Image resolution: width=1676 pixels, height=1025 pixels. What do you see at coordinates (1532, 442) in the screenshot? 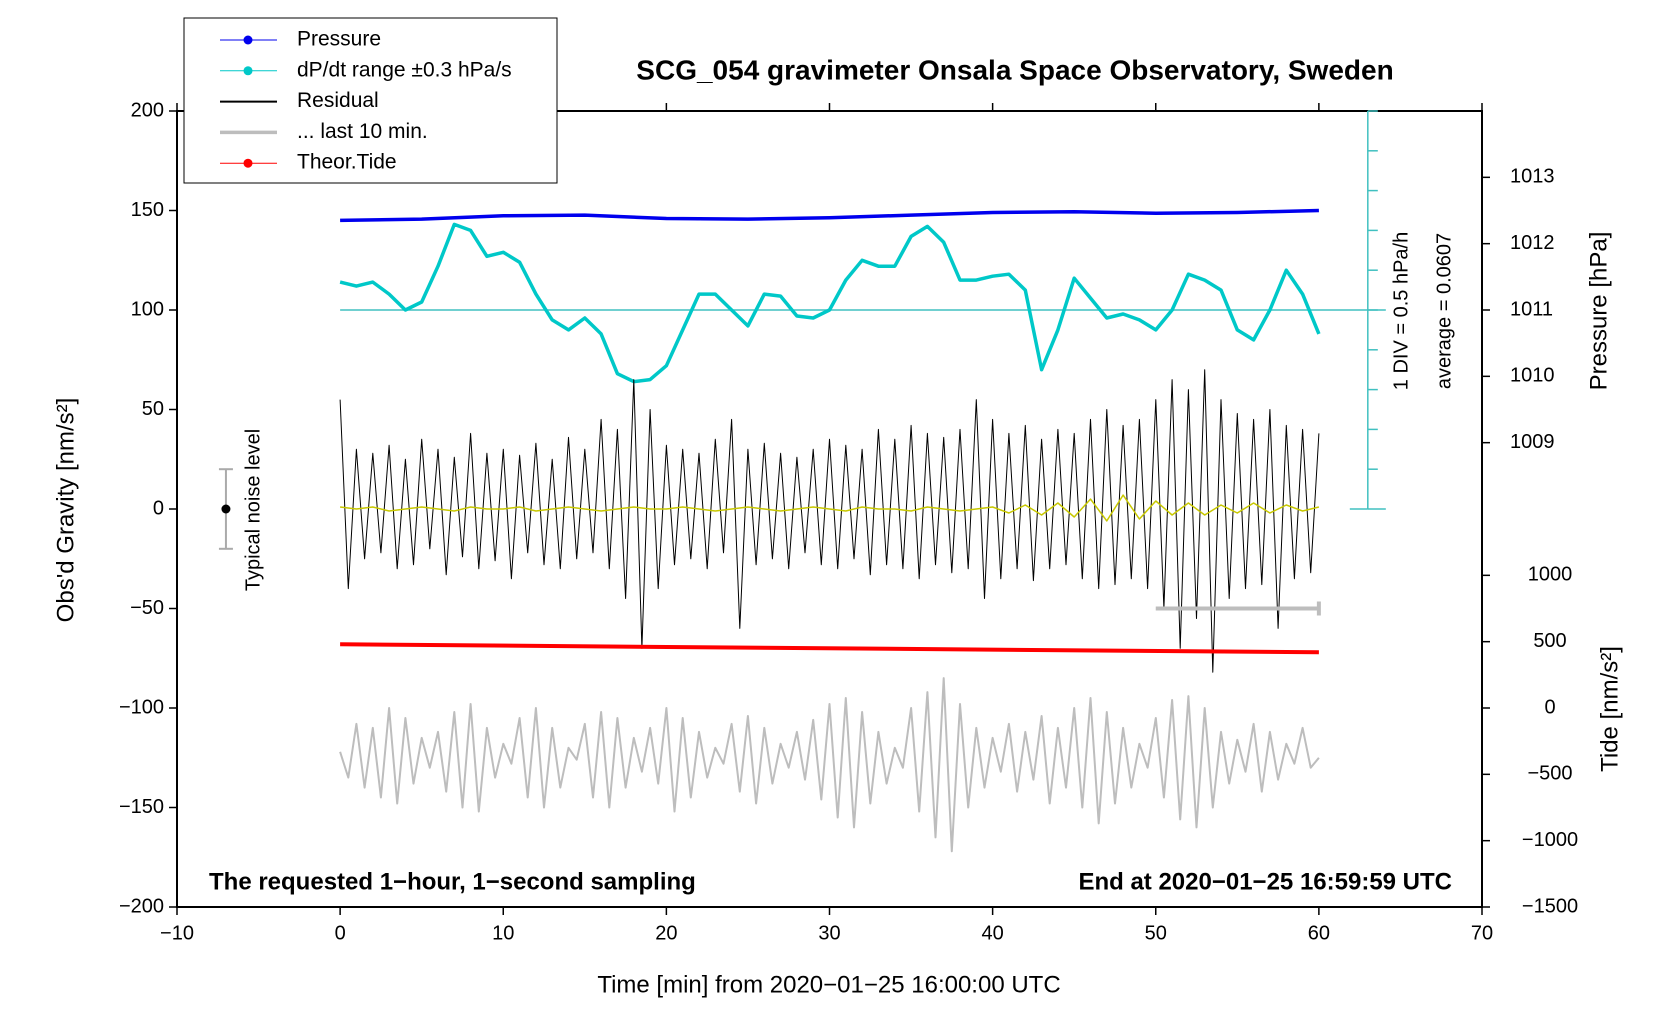
I see `y2-tick-label: 1009` at bounding box center [1532, 442].